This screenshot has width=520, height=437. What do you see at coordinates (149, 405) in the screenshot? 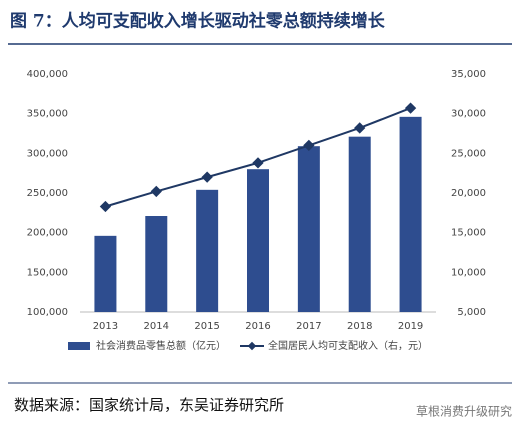
I see `source: 数据来源：国家统计局，东吴证券研究所` at bounding box center [149, 405].